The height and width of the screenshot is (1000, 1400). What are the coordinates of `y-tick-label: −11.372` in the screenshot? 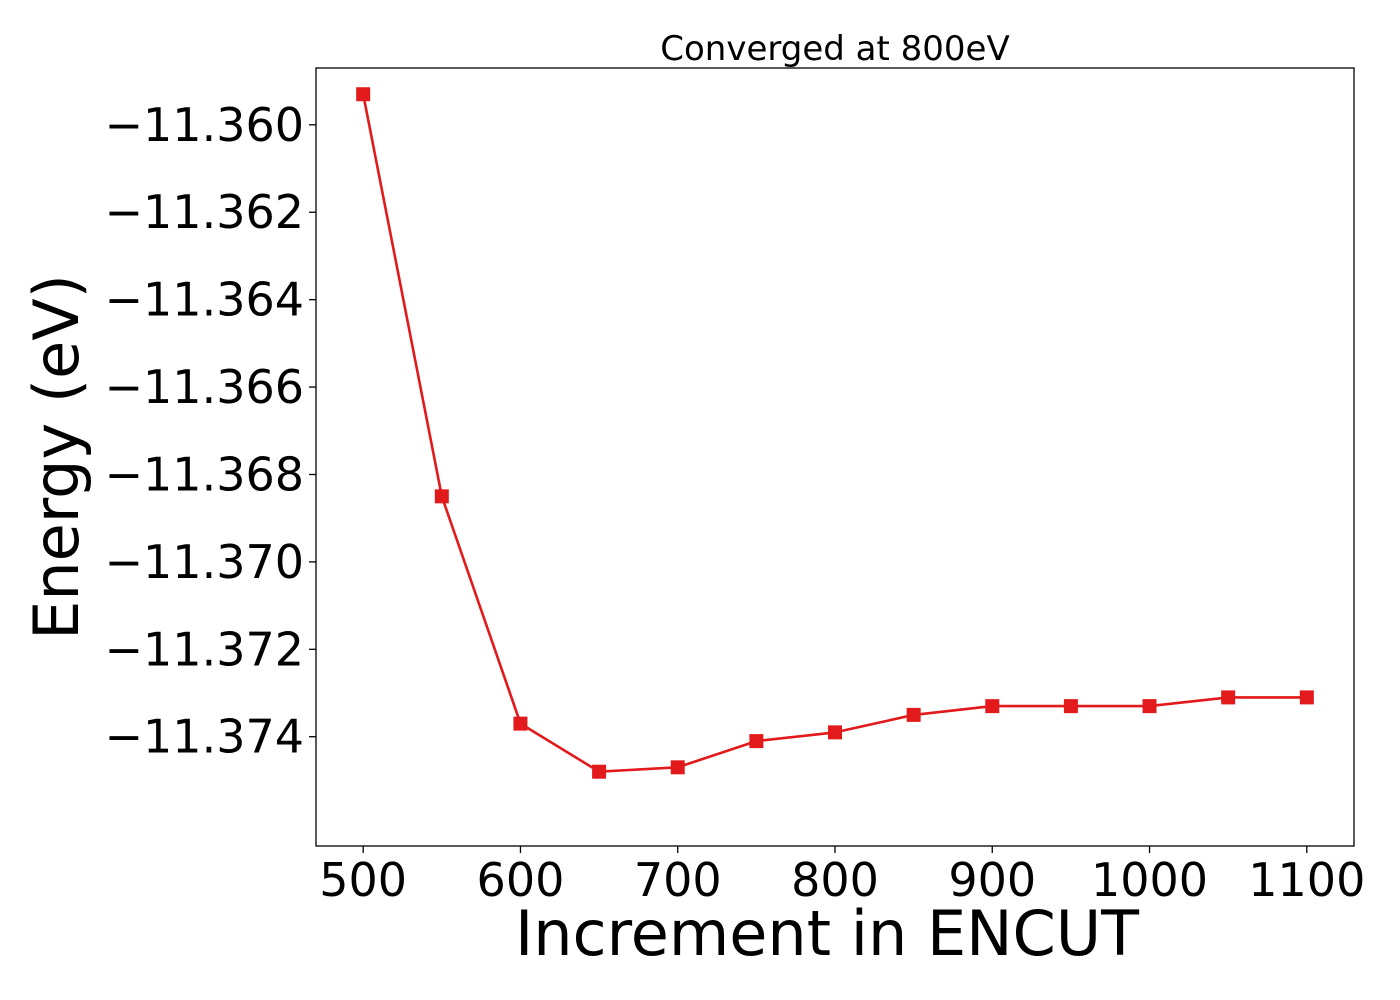 It's located at (205, 649).